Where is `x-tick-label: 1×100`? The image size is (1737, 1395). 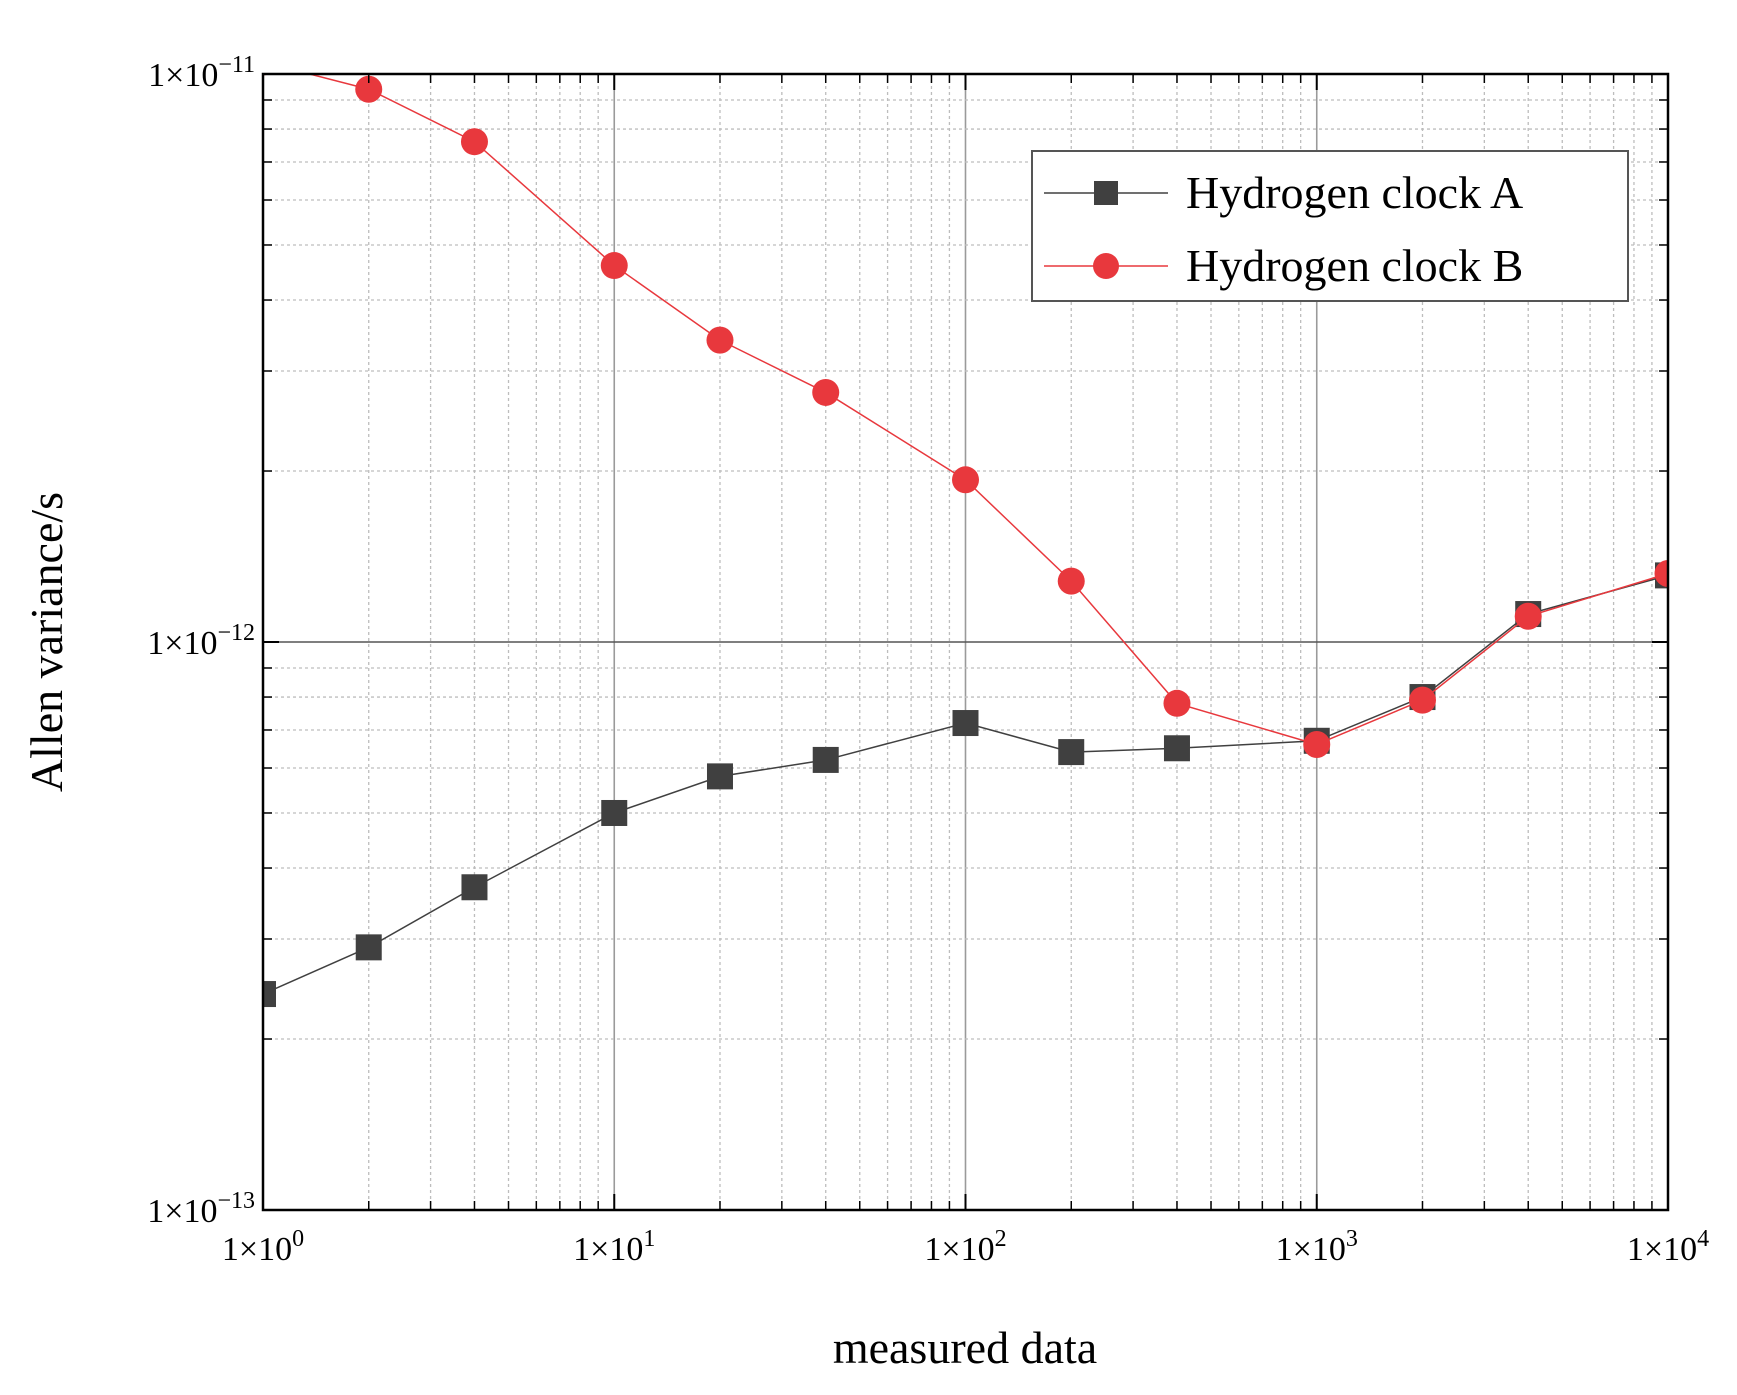 x-tick-label: 1×100 is located at coordinates (263, 1247).